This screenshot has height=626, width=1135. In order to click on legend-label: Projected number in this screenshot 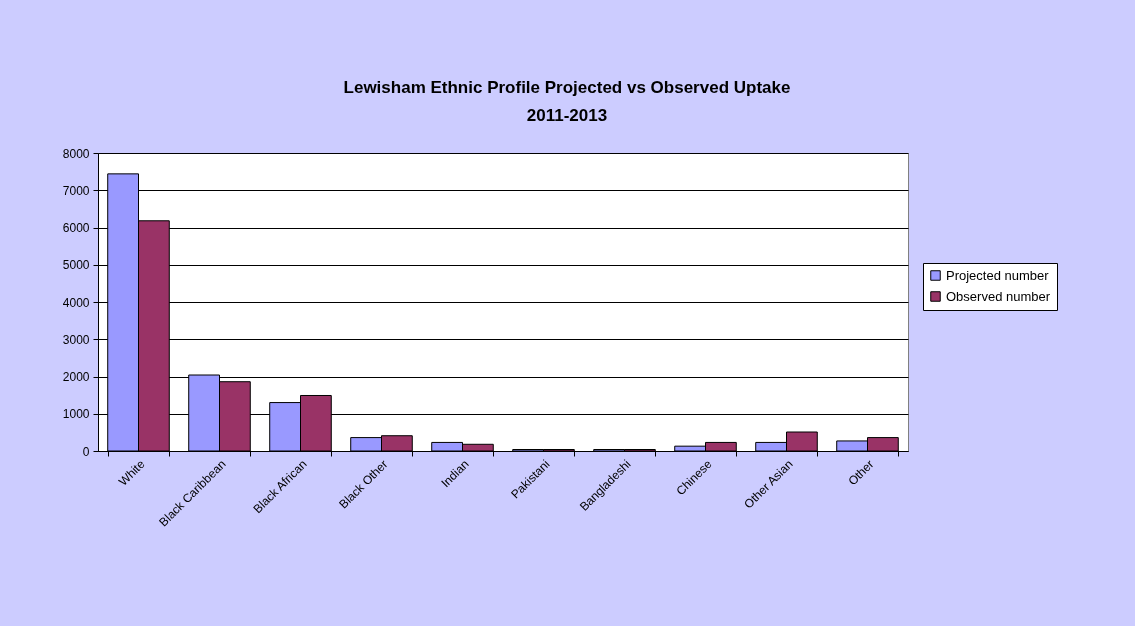, I will do `click(998, 275)`.